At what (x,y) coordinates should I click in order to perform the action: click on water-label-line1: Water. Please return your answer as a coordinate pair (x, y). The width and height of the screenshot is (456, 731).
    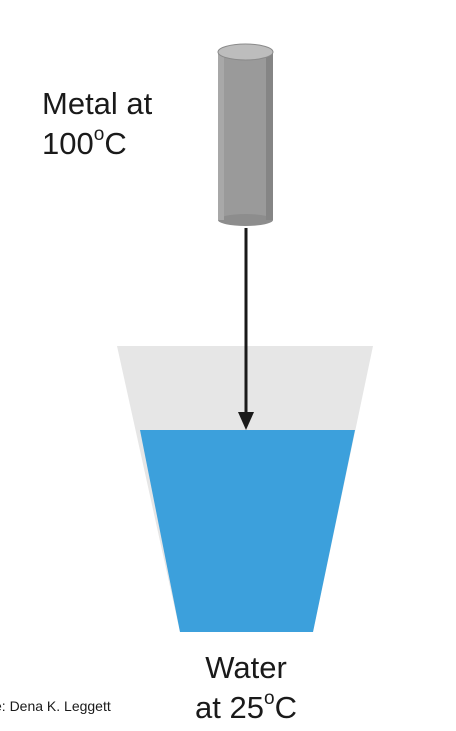
    Looking at the image, I should click on (246, 667).